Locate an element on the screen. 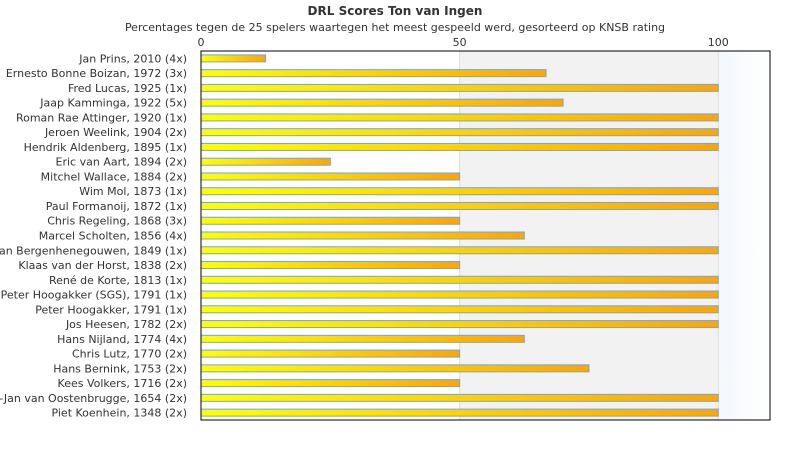  y-category-label: Peter Hoogakker (SGS), 1791 (1x) is located at coordinates (94, 295).